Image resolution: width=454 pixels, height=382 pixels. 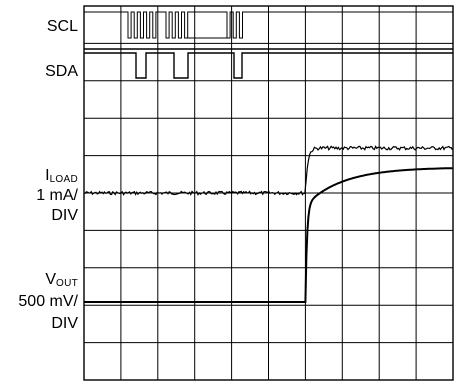 I want to click on vout-scale-label: 500 mV/, so click(x=48, y=301).